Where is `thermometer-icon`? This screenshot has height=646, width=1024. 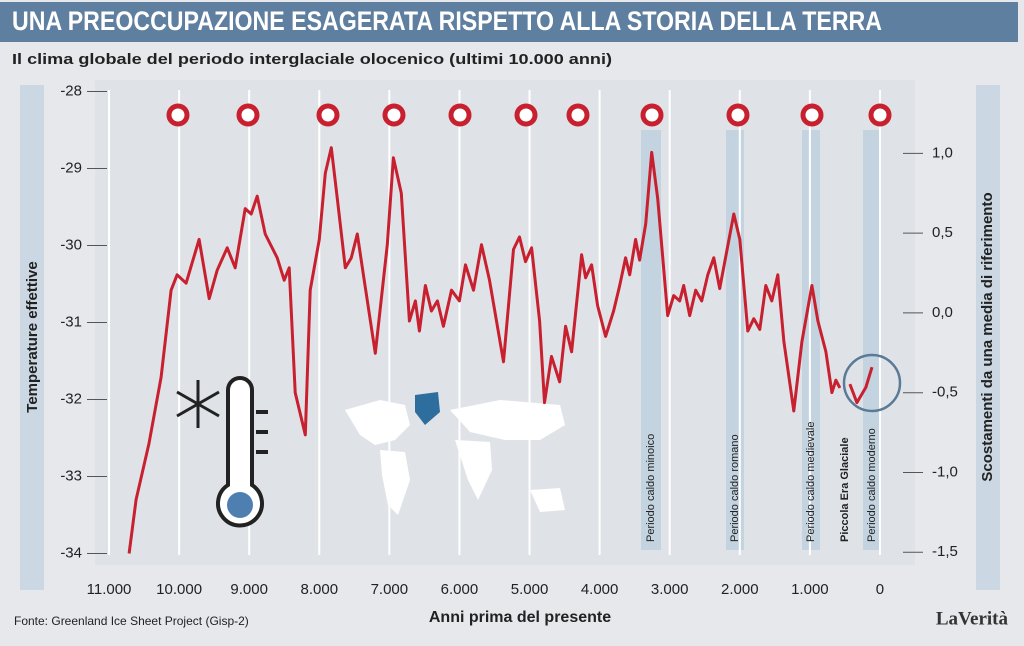 thermometer-icon is located at coordinates (222, 452).